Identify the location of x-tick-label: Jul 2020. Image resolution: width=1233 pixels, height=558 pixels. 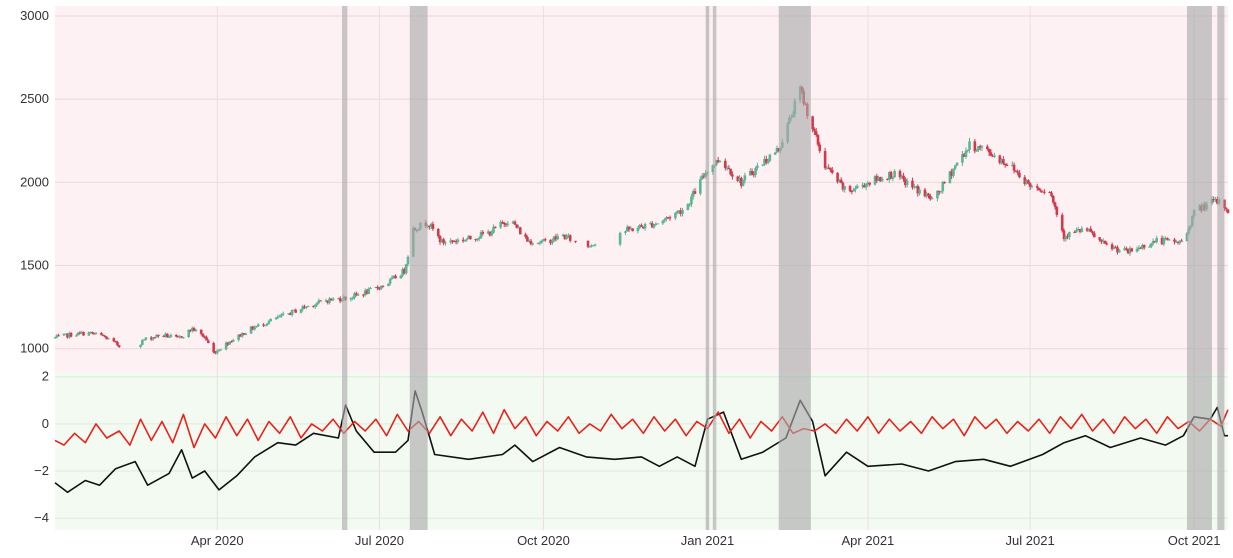
(379, 540).